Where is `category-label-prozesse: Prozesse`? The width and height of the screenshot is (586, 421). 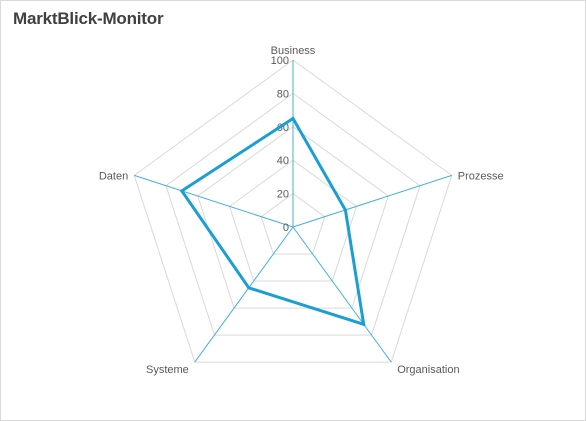 category-label-prozesse: Prozesse is located at coordinates (481, 176).